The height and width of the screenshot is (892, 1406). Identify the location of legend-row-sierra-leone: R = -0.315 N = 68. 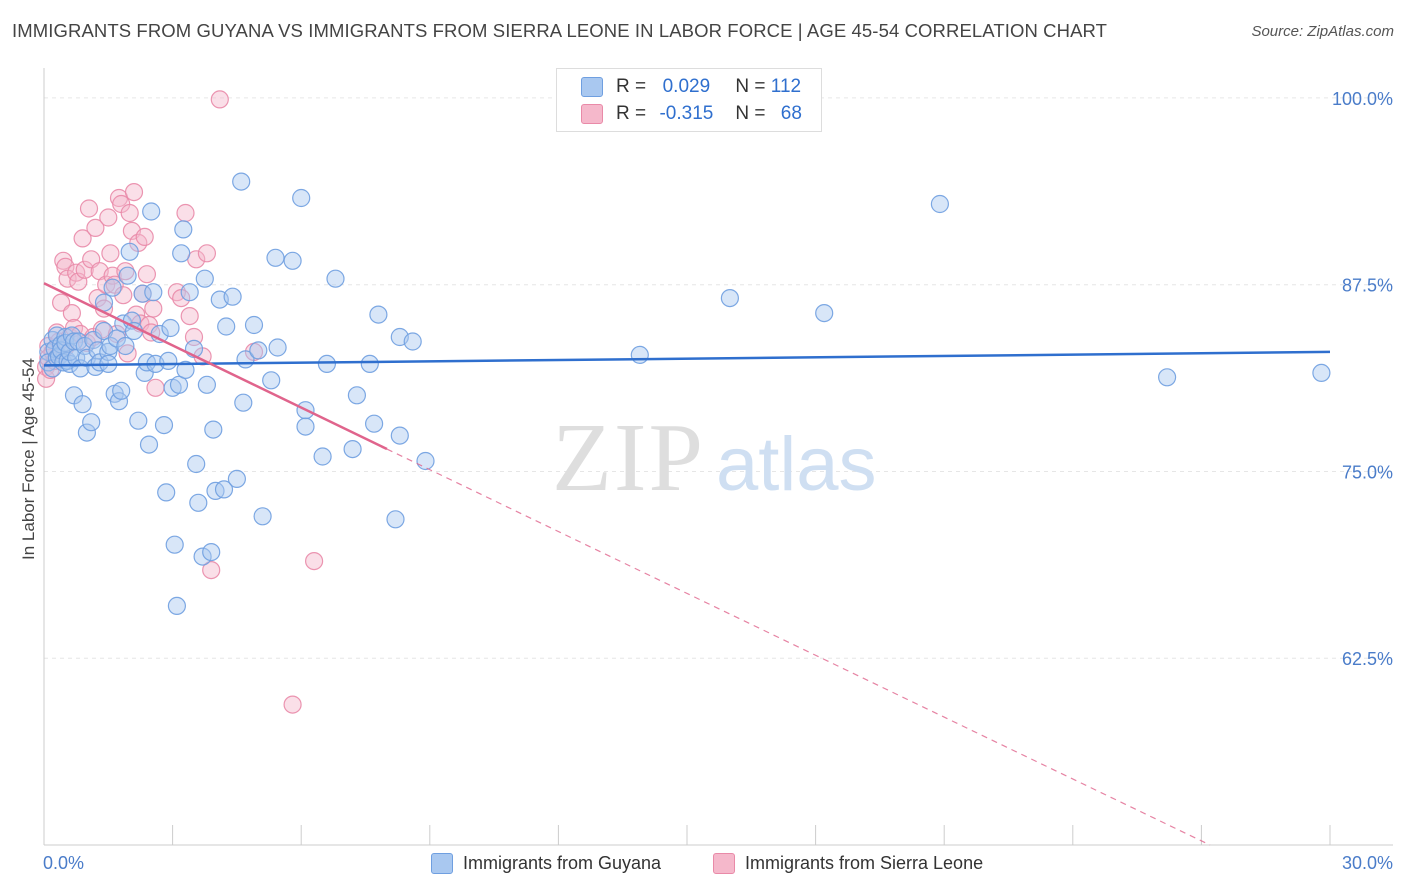
(691, 114).